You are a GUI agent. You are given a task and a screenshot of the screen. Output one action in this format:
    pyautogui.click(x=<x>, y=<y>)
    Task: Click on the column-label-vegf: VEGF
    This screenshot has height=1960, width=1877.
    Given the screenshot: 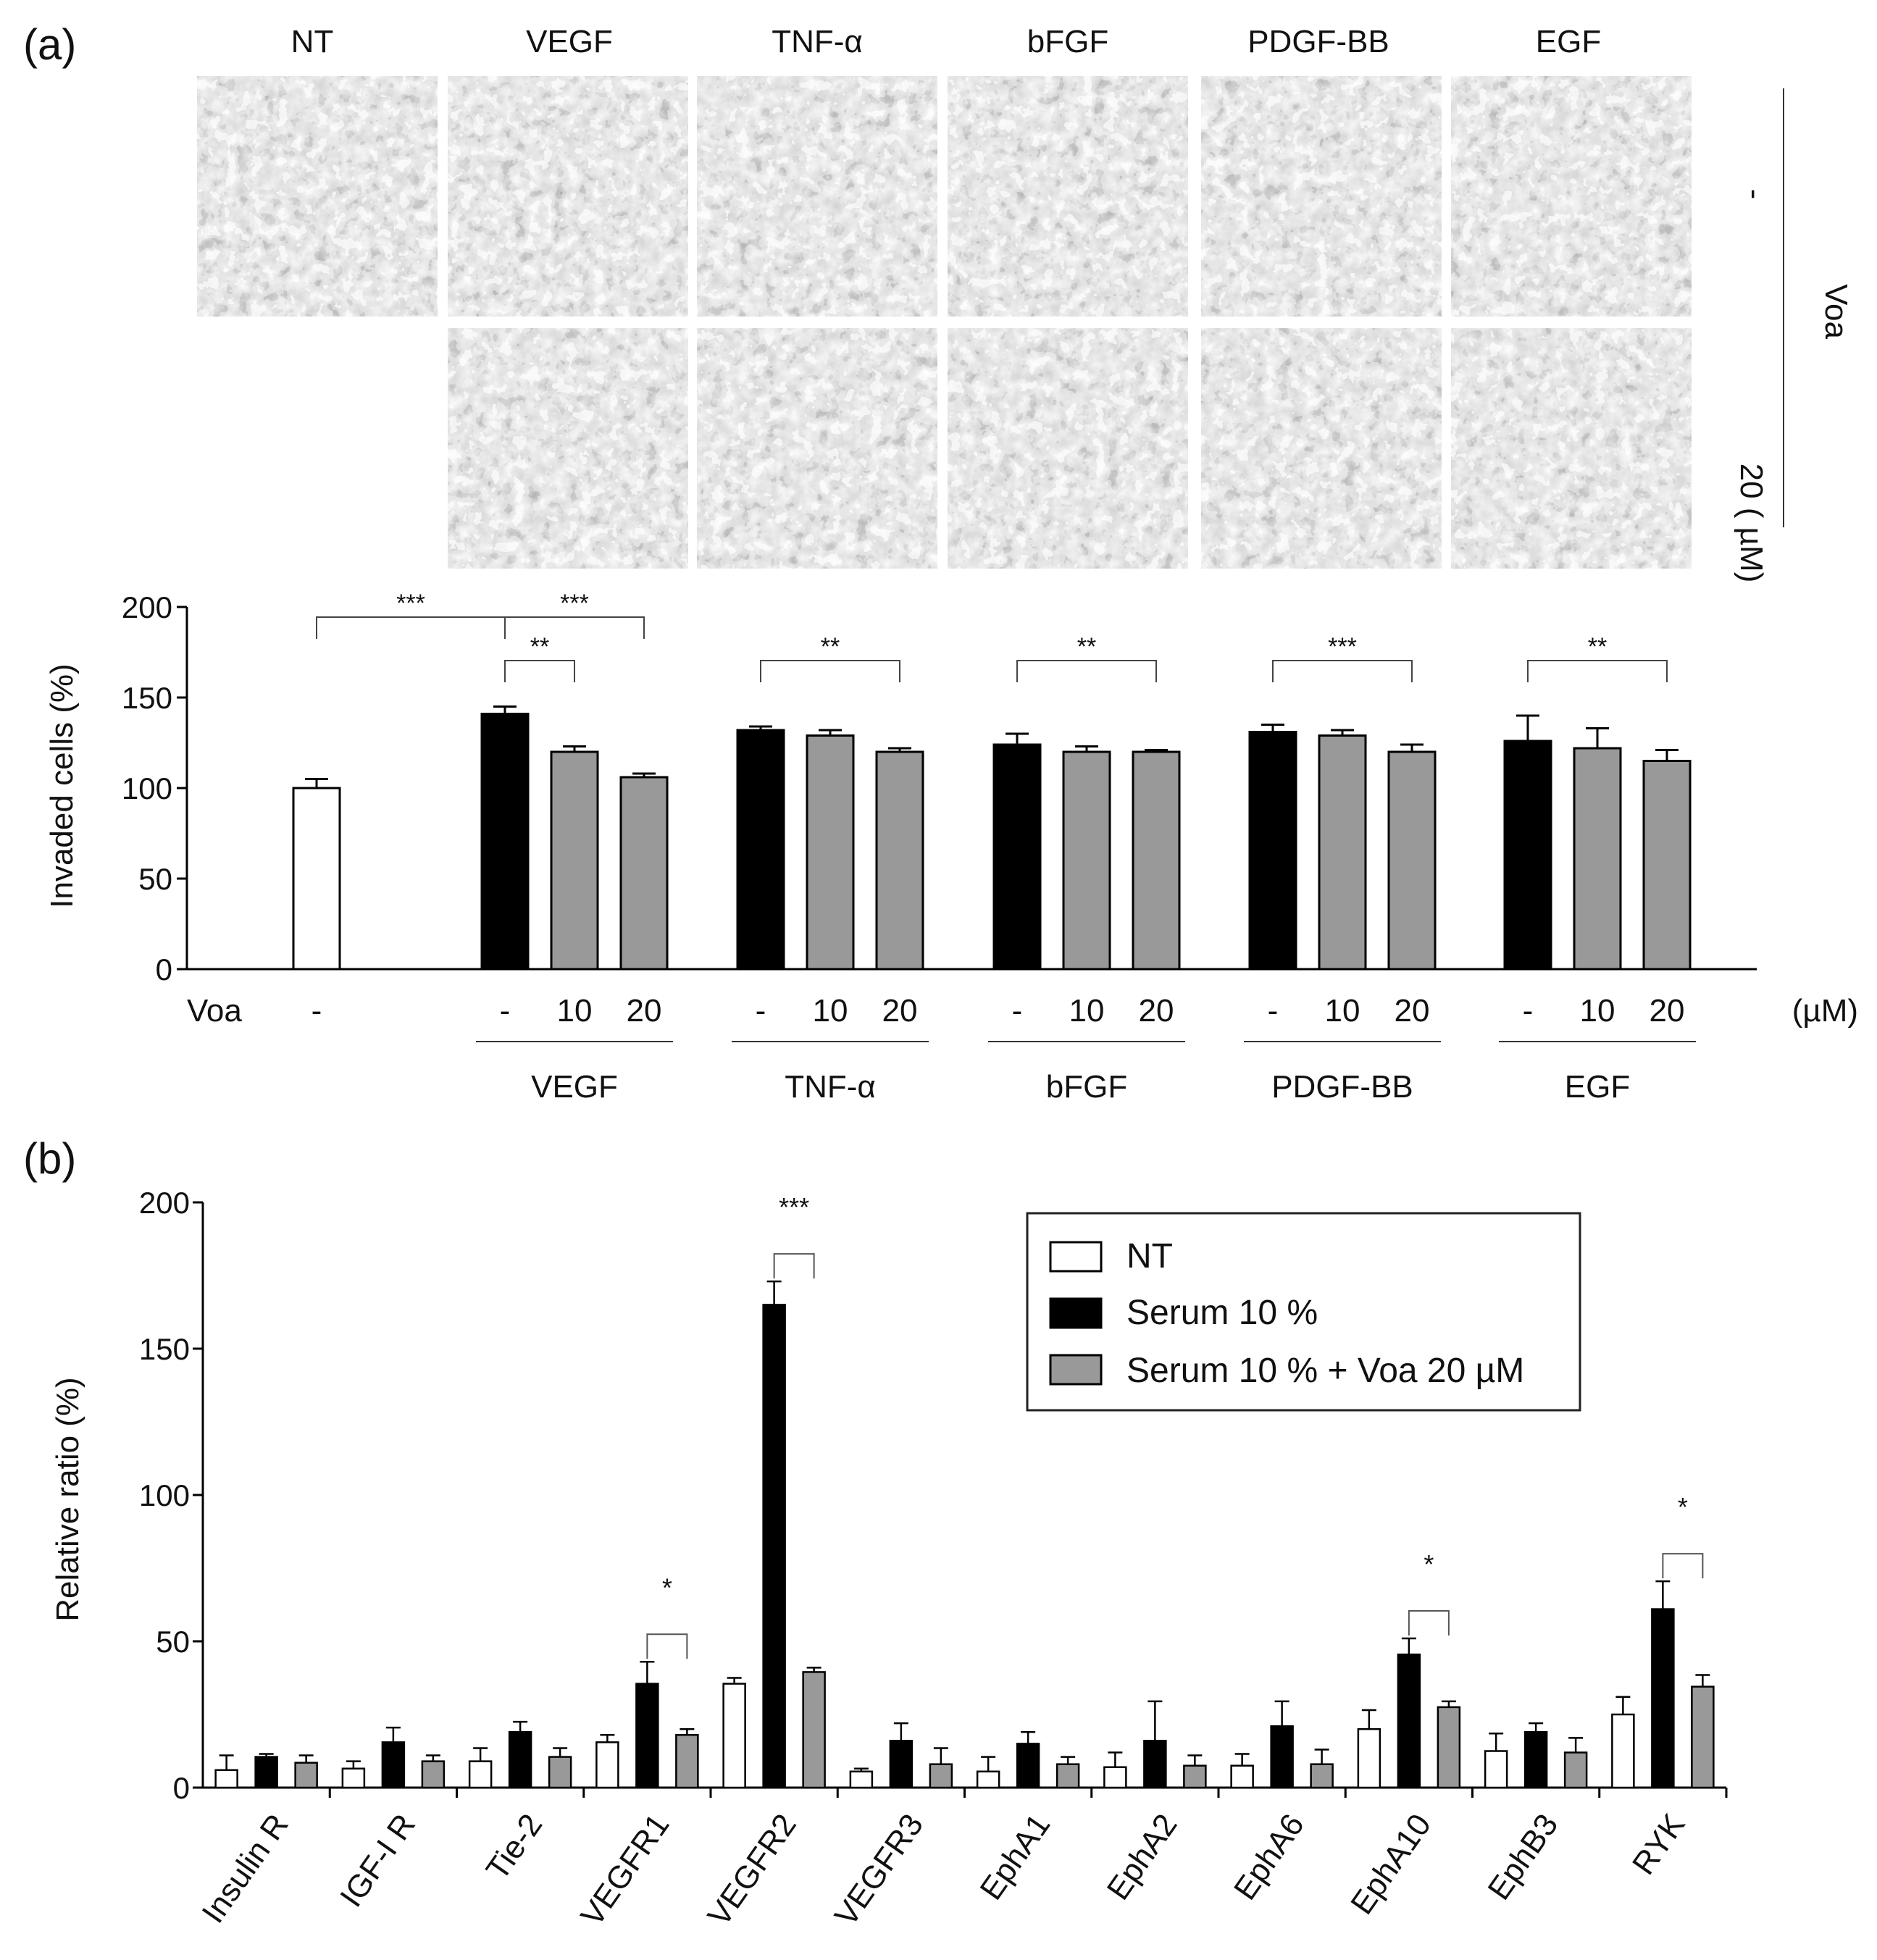 What is the action you would take?
    pyautogui.click(x=569, y=41)
    